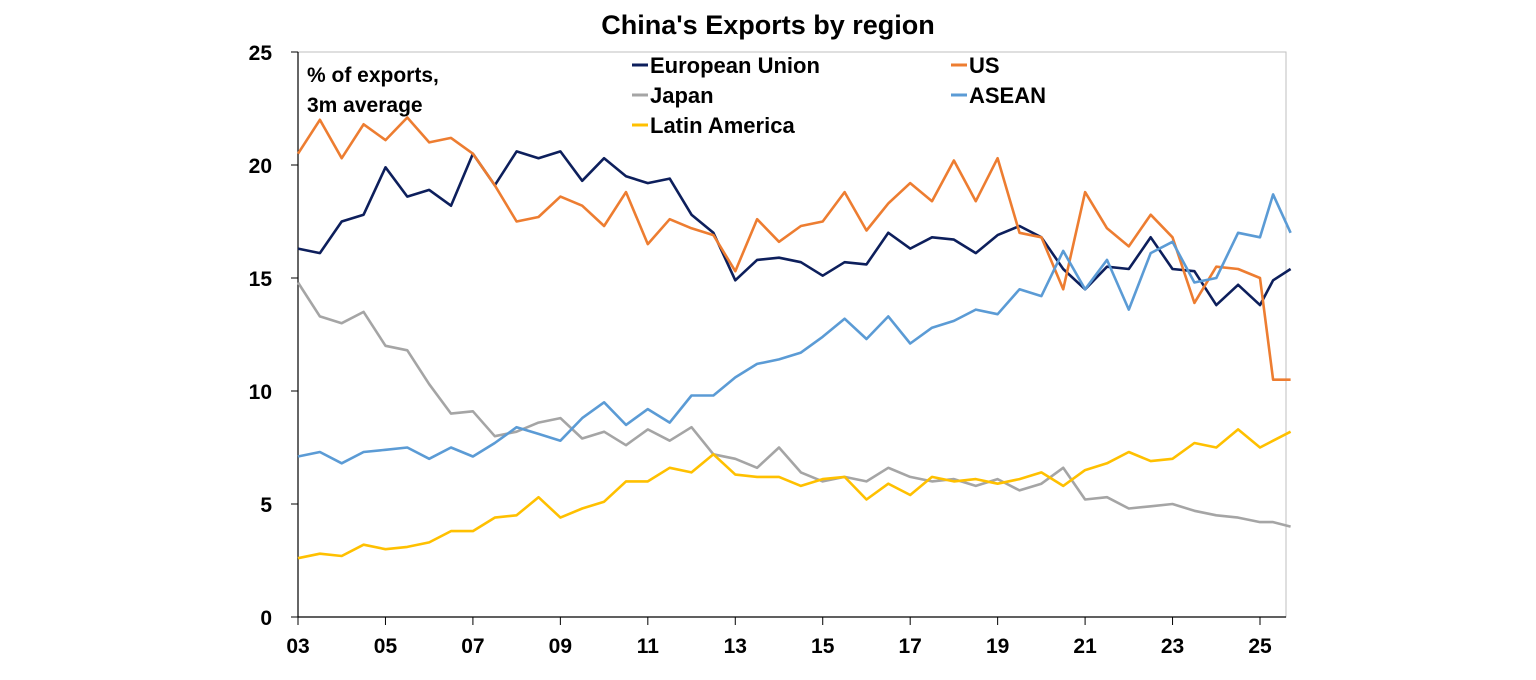  Describe the element at coordinates (735, 65) in the screenshot. I see `legend-label-european-union: European Union` at that location.